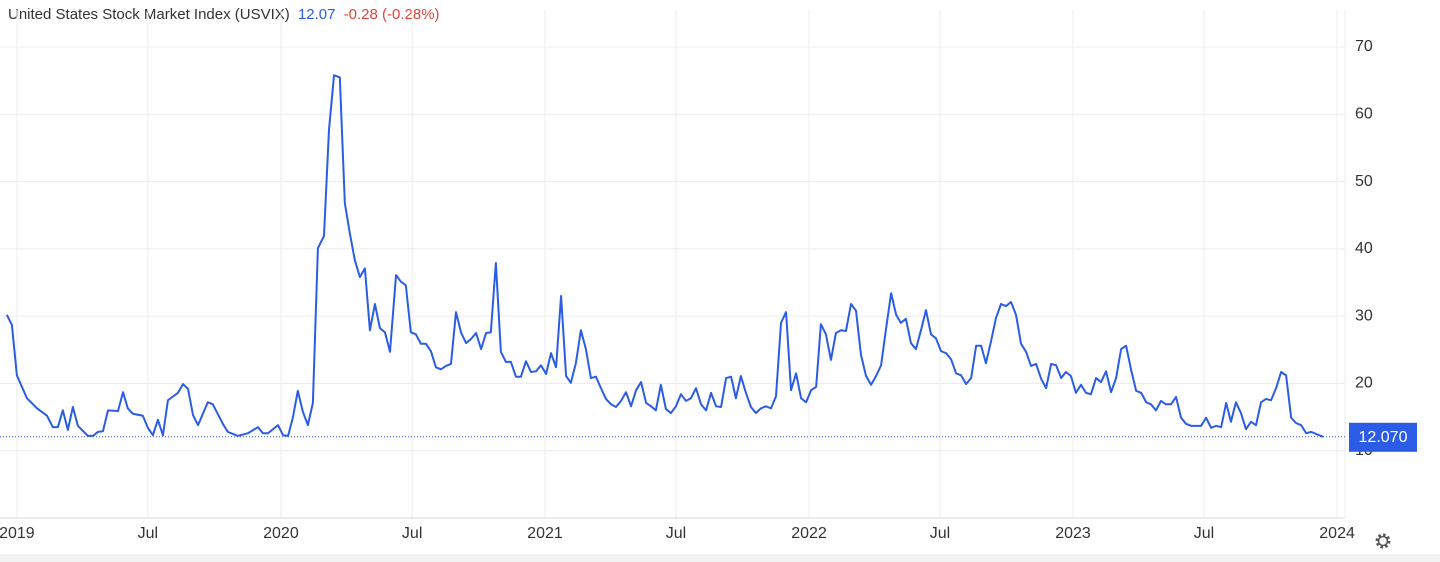  I want to click on x-tick-label: 2020, so click(281, 533).